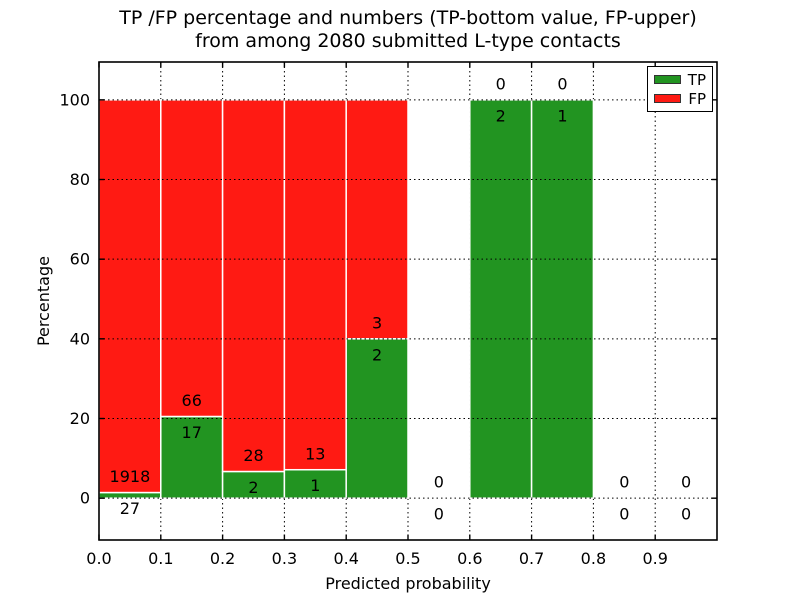 The height and width of the screenshot is (600, 800). I want to click on x-tick-label: 0.0, so click(98, 558).